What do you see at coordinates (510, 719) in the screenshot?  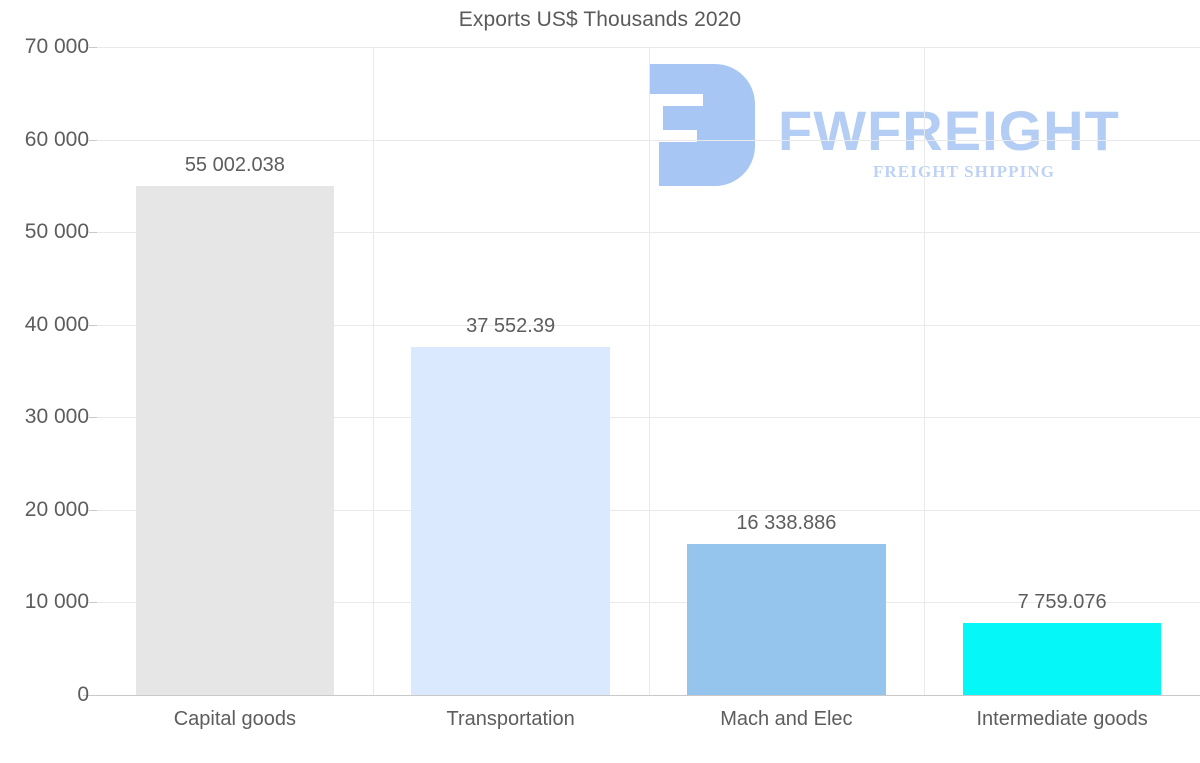 I see `x-axis-label: Transportation` at bounding box center [510, 719].